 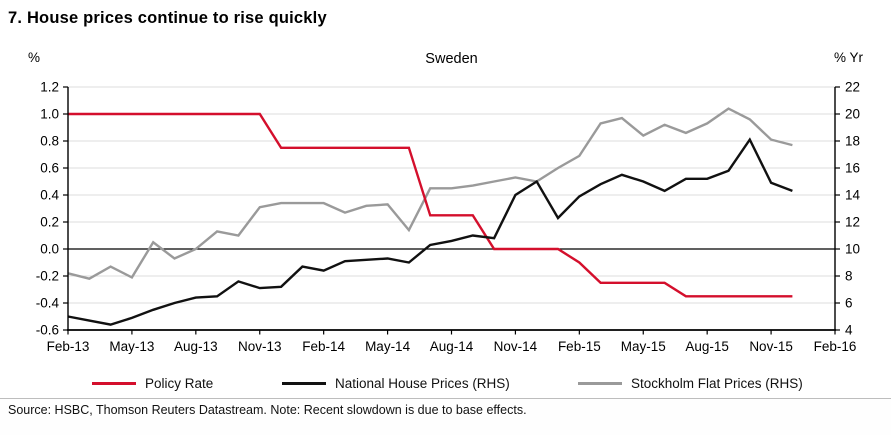 I want to click on x-axis-tick-label: Aug-14, so click(x=452, y=346).